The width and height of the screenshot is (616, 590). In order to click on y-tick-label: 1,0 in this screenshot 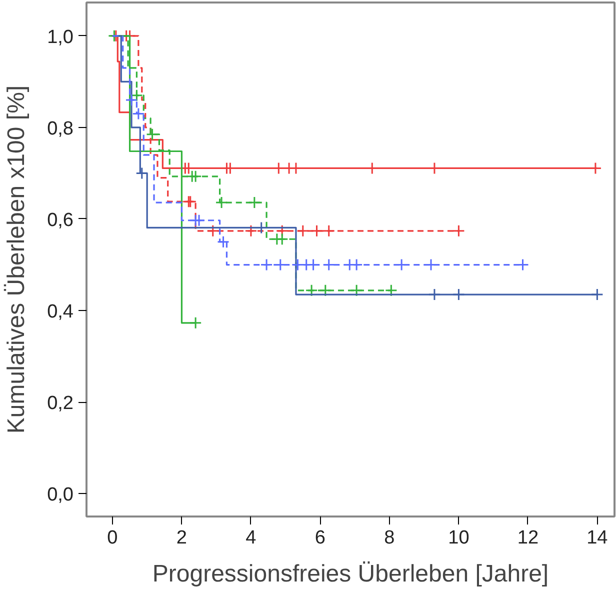, I will do `click(60, 37)`.